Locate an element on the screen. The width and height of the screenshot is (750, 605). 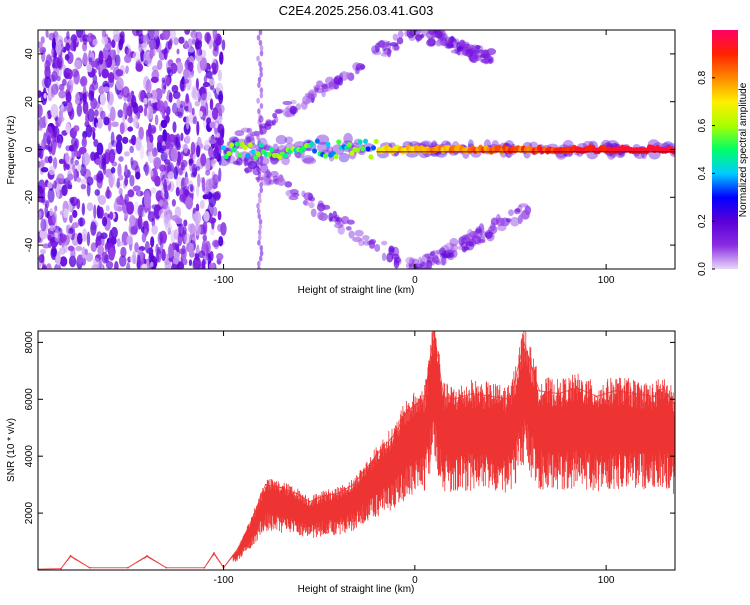
y-tick-label: -20 is located at coordinates (29, 197).